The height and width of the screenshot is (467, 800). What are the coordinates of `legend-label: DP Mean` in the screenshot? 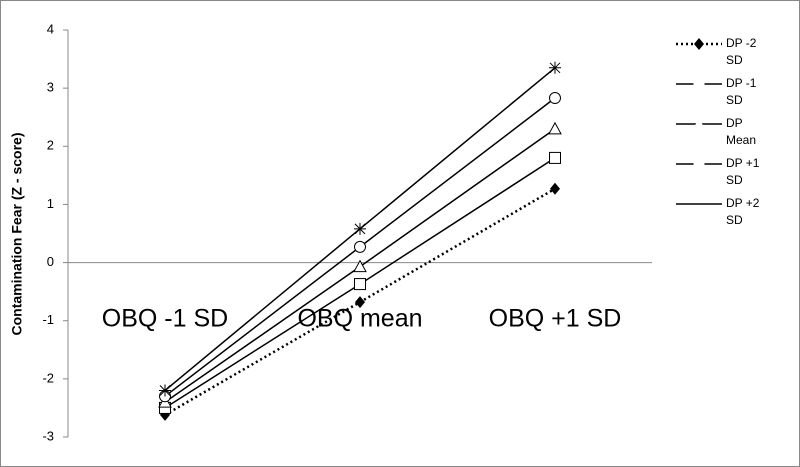 It's located at (741, 131).